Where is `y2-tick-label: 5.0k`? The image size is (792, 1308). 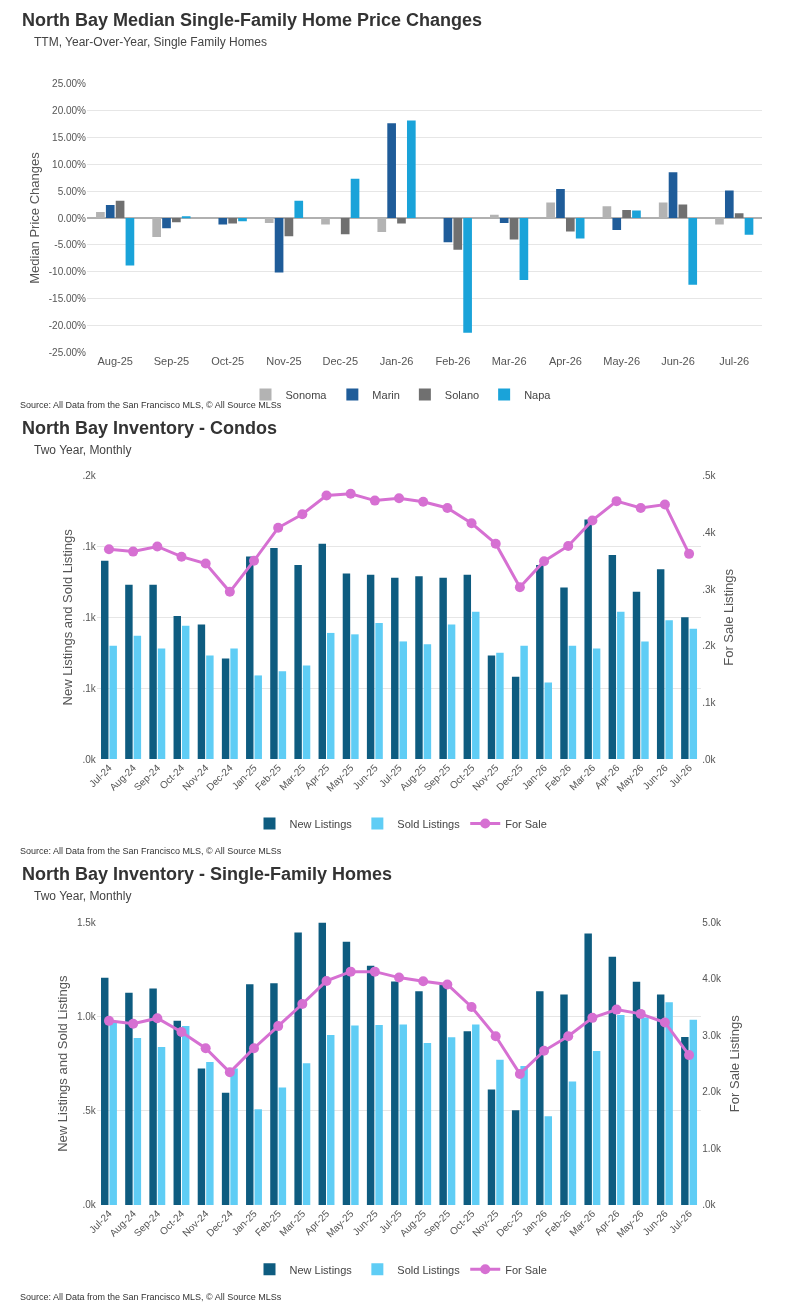
y2-tick-label: 5.0k is located at coordinates (712, 923).